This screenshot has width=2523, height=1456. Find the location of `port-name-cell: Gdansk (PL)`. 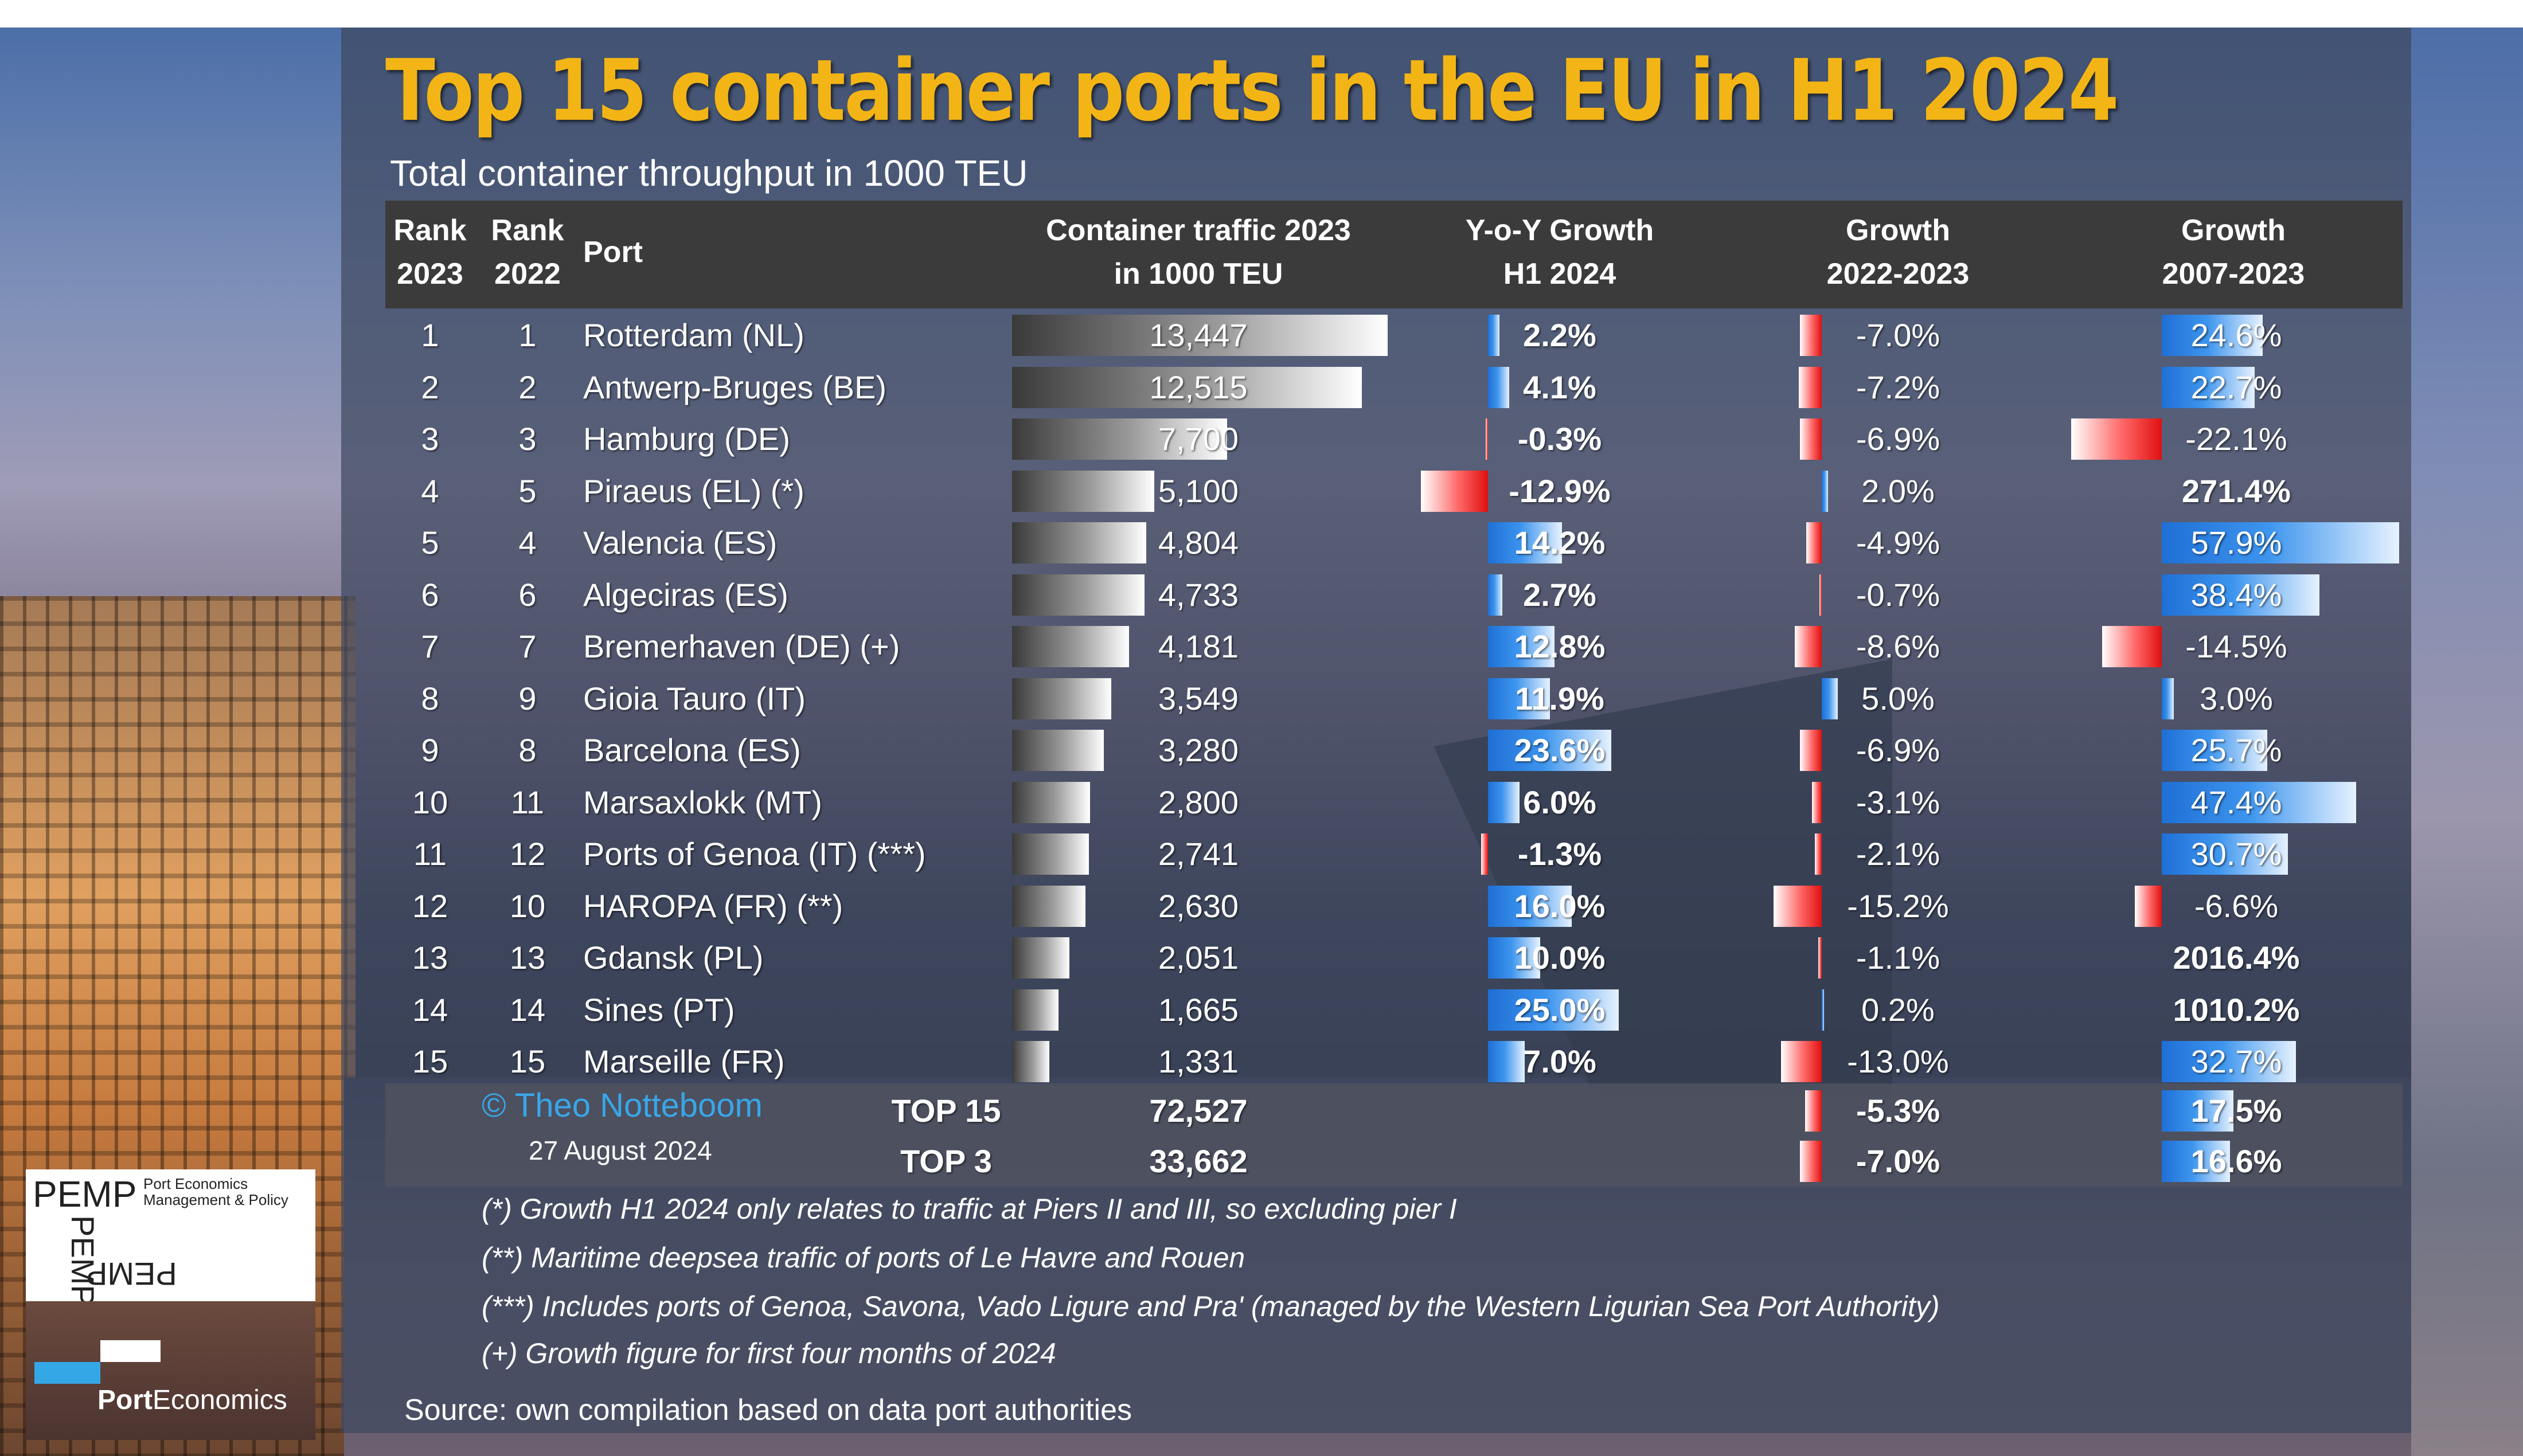

port-name-cell: Gdansk (PL) is located at coordinates (673, 958).